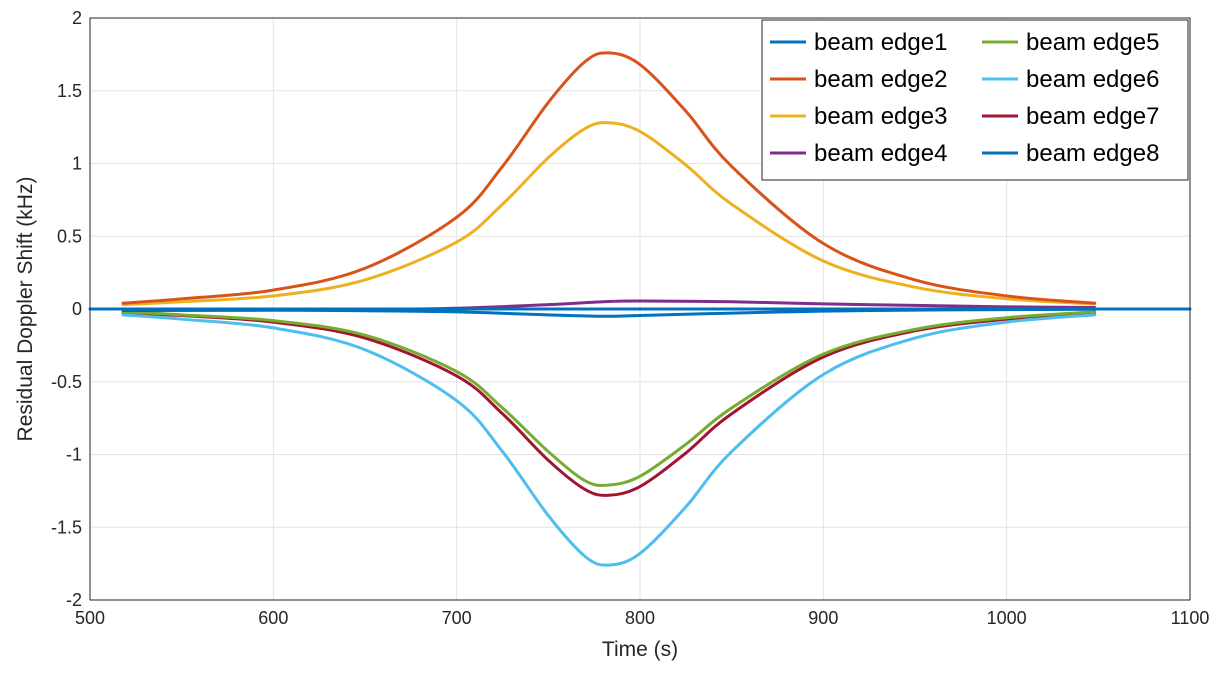 This screenshot has height=673, width=1225. What do you see at coordinates (69, 91) in the screenshot?
I see `y-tick-label: 1.5` at bounding box center [69, 91].